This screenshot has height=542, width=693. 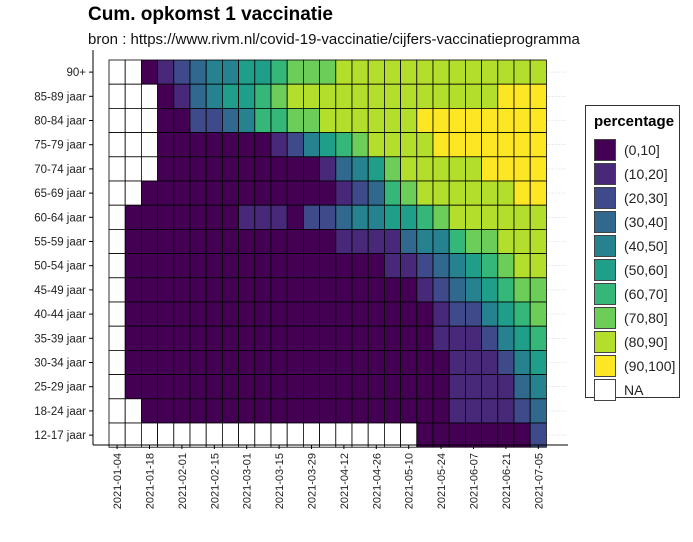 What do you see at coordinates (442, 481) in the screenshot?
I see `x-tick-label: 2021-05-24` at bounding box center [442, 481].